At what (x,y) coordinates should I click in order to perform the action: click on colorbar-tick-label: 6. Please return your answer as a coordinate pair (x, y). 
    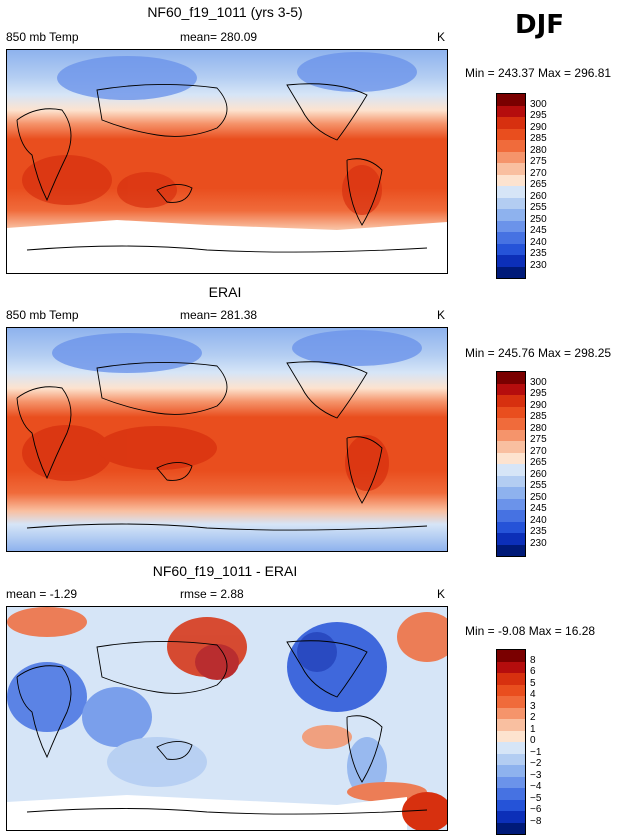
    Looking at the image, I should click on (533, 671).